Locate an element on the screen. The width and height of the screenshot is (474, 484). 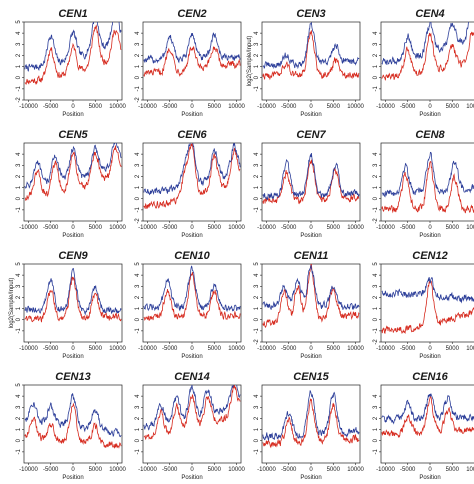
panel-title: CEN6 is located at coordinates (192, 135).